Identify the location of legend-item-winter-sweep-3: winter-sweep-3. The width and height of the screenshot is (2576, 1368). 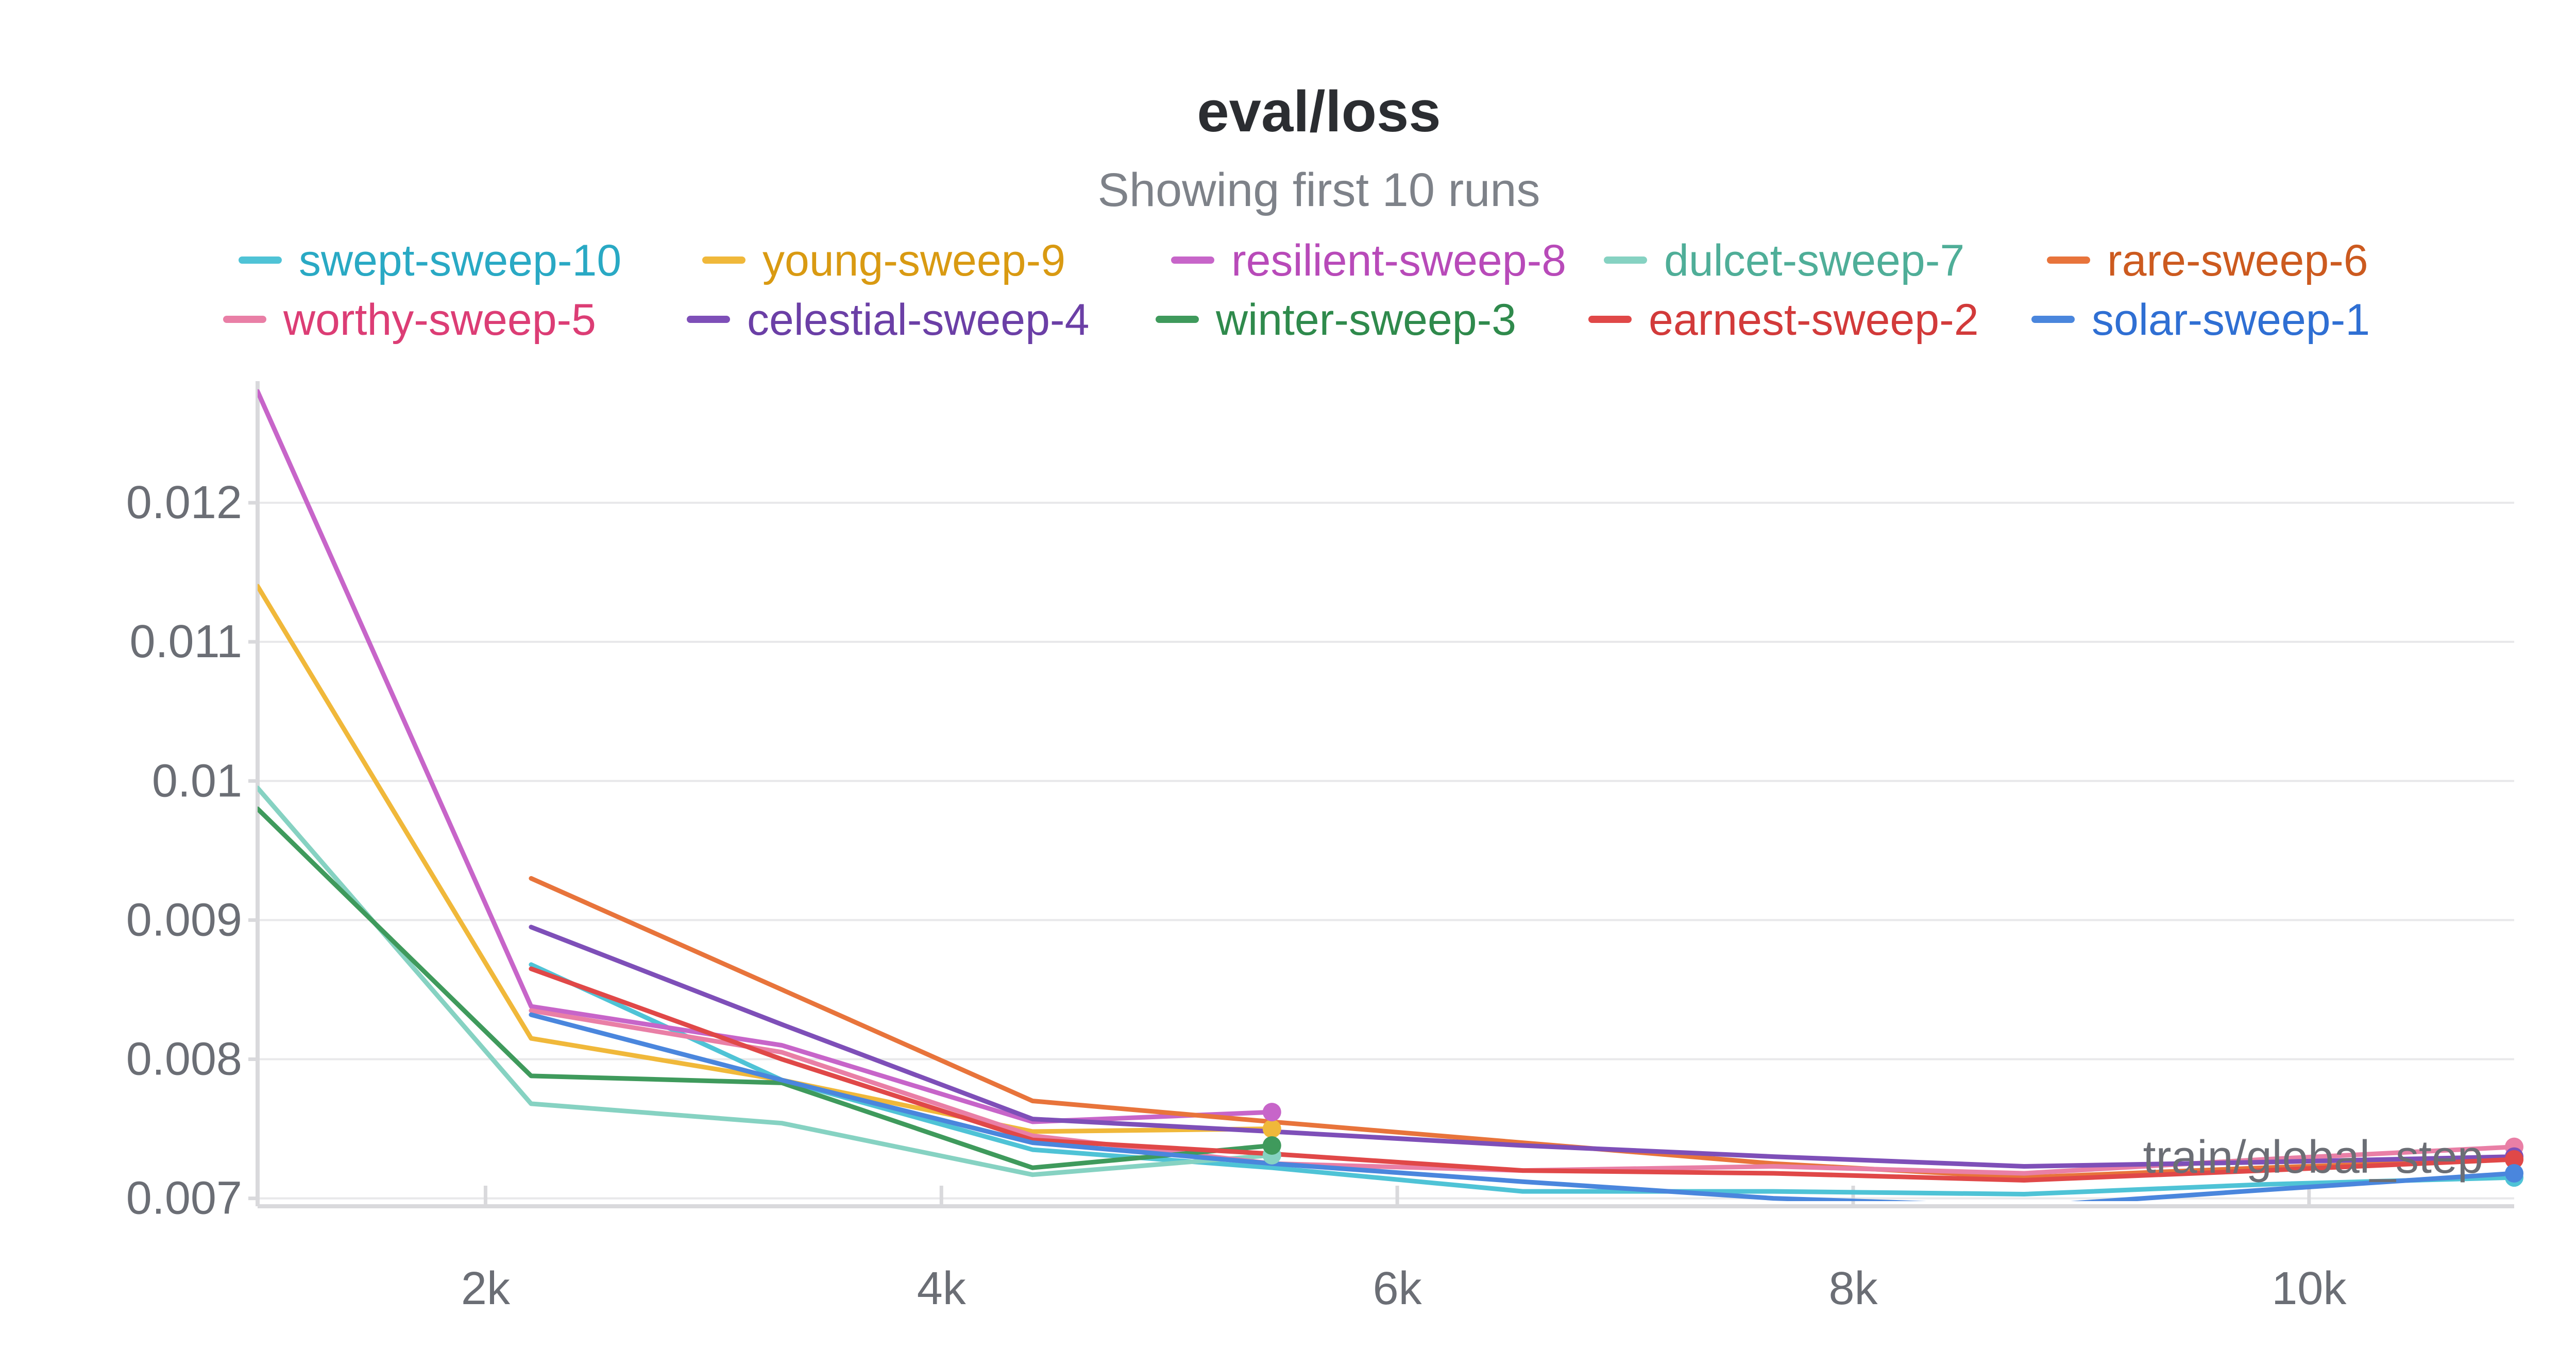
(1336, 320).